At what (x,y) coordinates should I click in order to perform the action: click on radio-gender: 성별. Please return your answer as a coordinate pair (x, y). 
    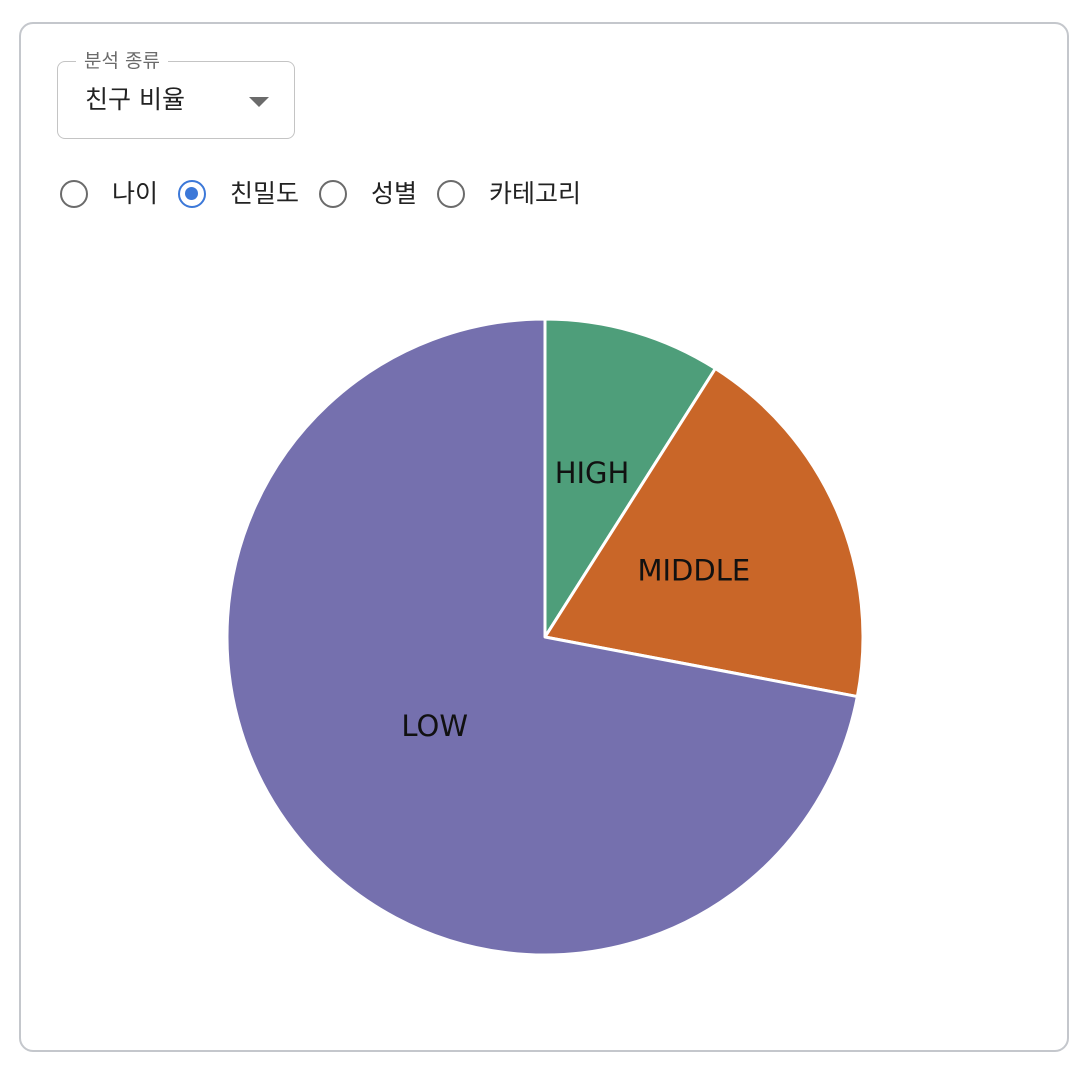
    Looking at the image, I should click on (368, 194).